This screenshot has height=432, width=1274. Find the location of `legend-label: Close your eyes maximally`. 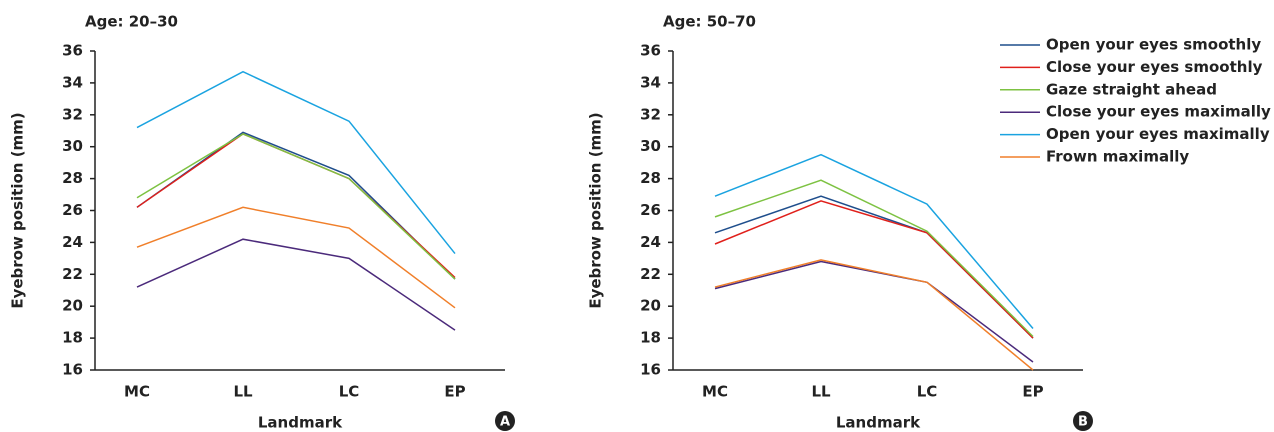

legend-label: Close your eyes maximally is located at coordinates (1158, 112).